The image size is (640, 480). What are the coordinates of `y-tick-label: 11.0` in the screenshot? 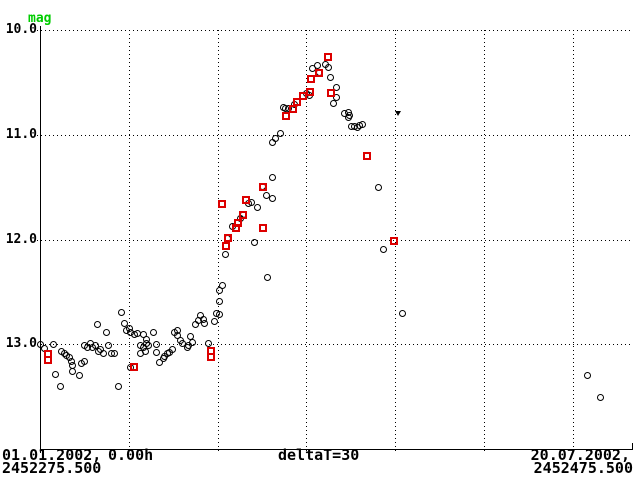 It's located at (21, 134).